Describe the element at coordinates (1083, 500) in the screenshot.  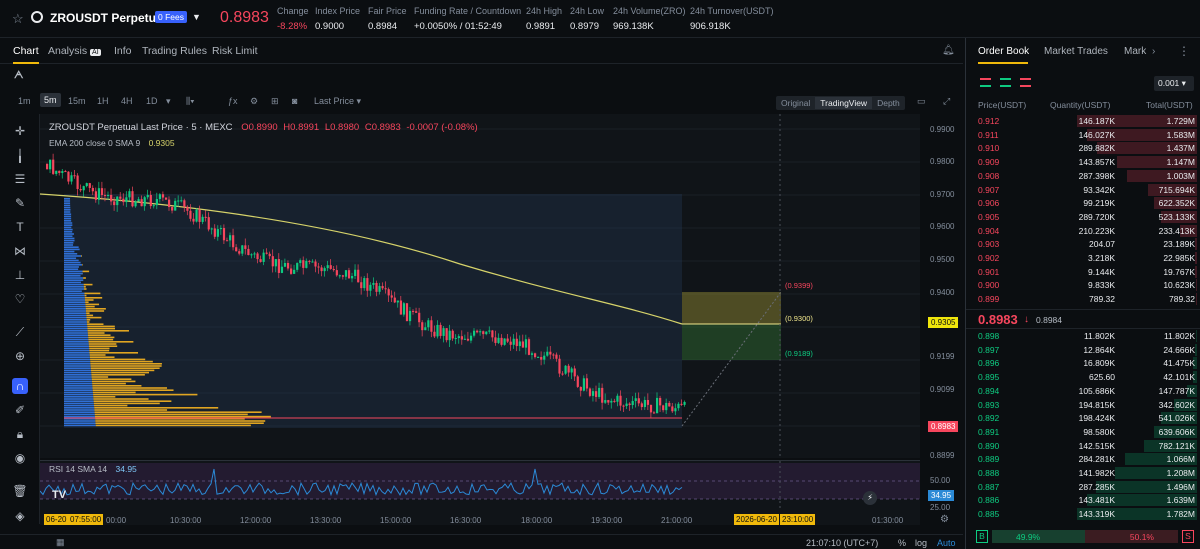
I see `bid-row: 0.886 143.481K 1.639M` at that location.